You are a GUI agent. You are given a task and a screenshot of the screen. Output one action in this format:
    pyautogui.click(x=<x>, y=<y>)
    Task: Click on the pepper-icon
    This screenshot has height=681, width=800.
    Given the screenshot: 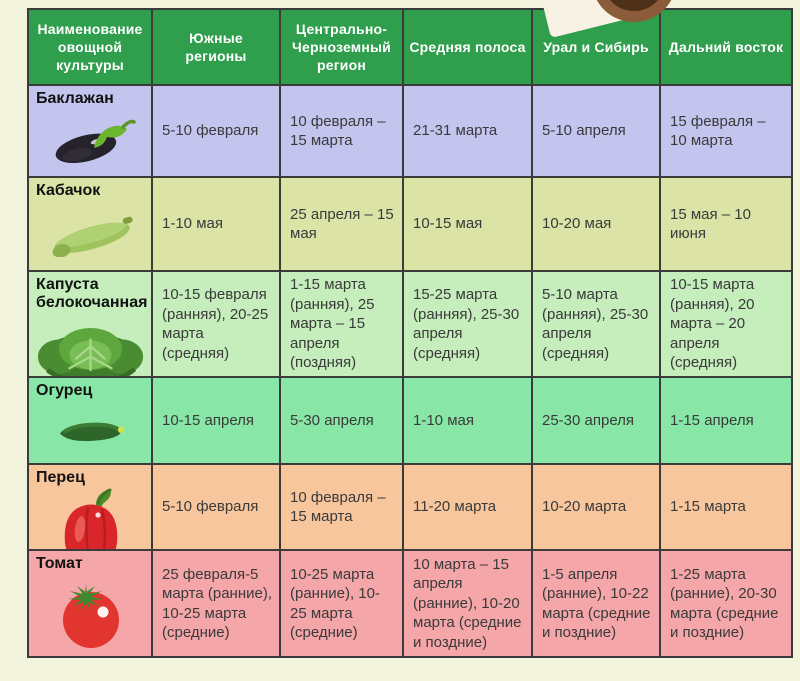 What is the action you would take?
    pyautogui.click(x=90, y=518)
    